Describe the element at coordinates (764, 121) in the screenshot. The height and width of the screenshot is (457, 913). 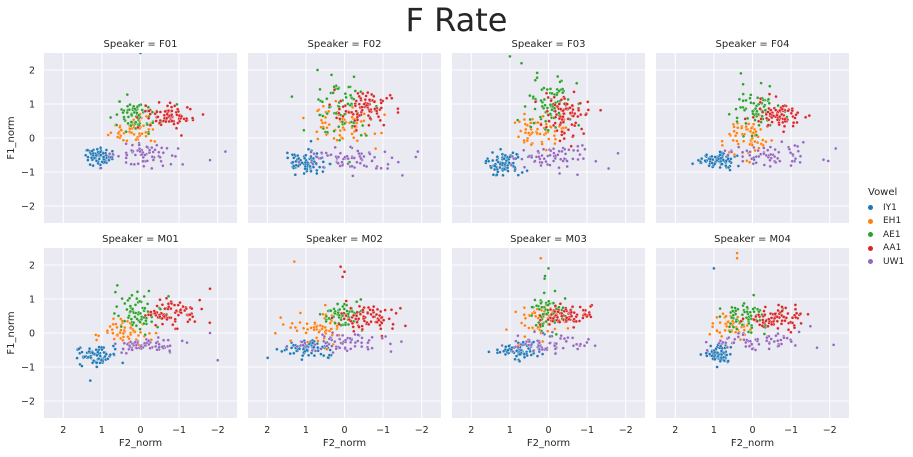
I see `points` at that location.